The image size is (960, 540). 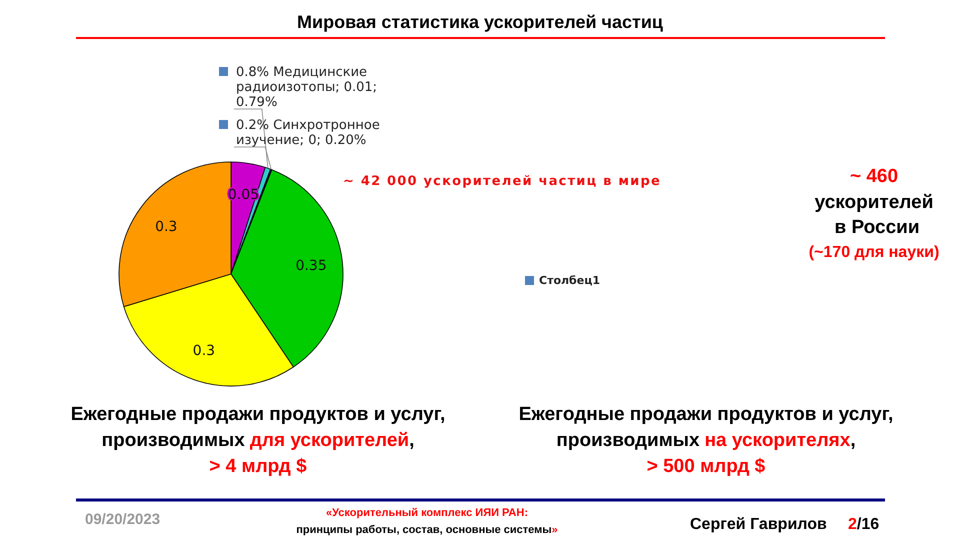 I want to click on text: (~170 для науки), so click(x=874, y=252).